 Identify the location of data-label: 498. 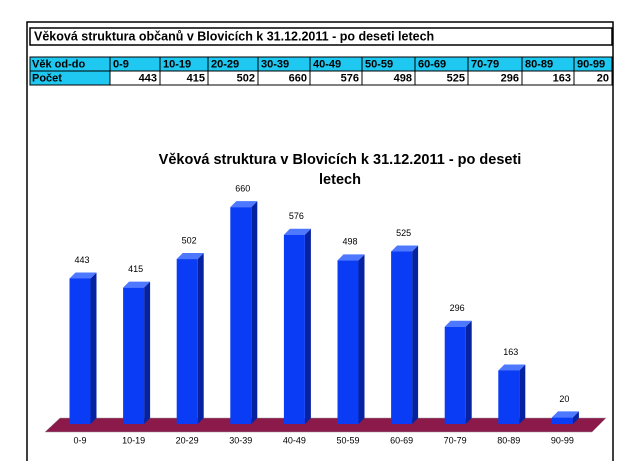
(349, 242).